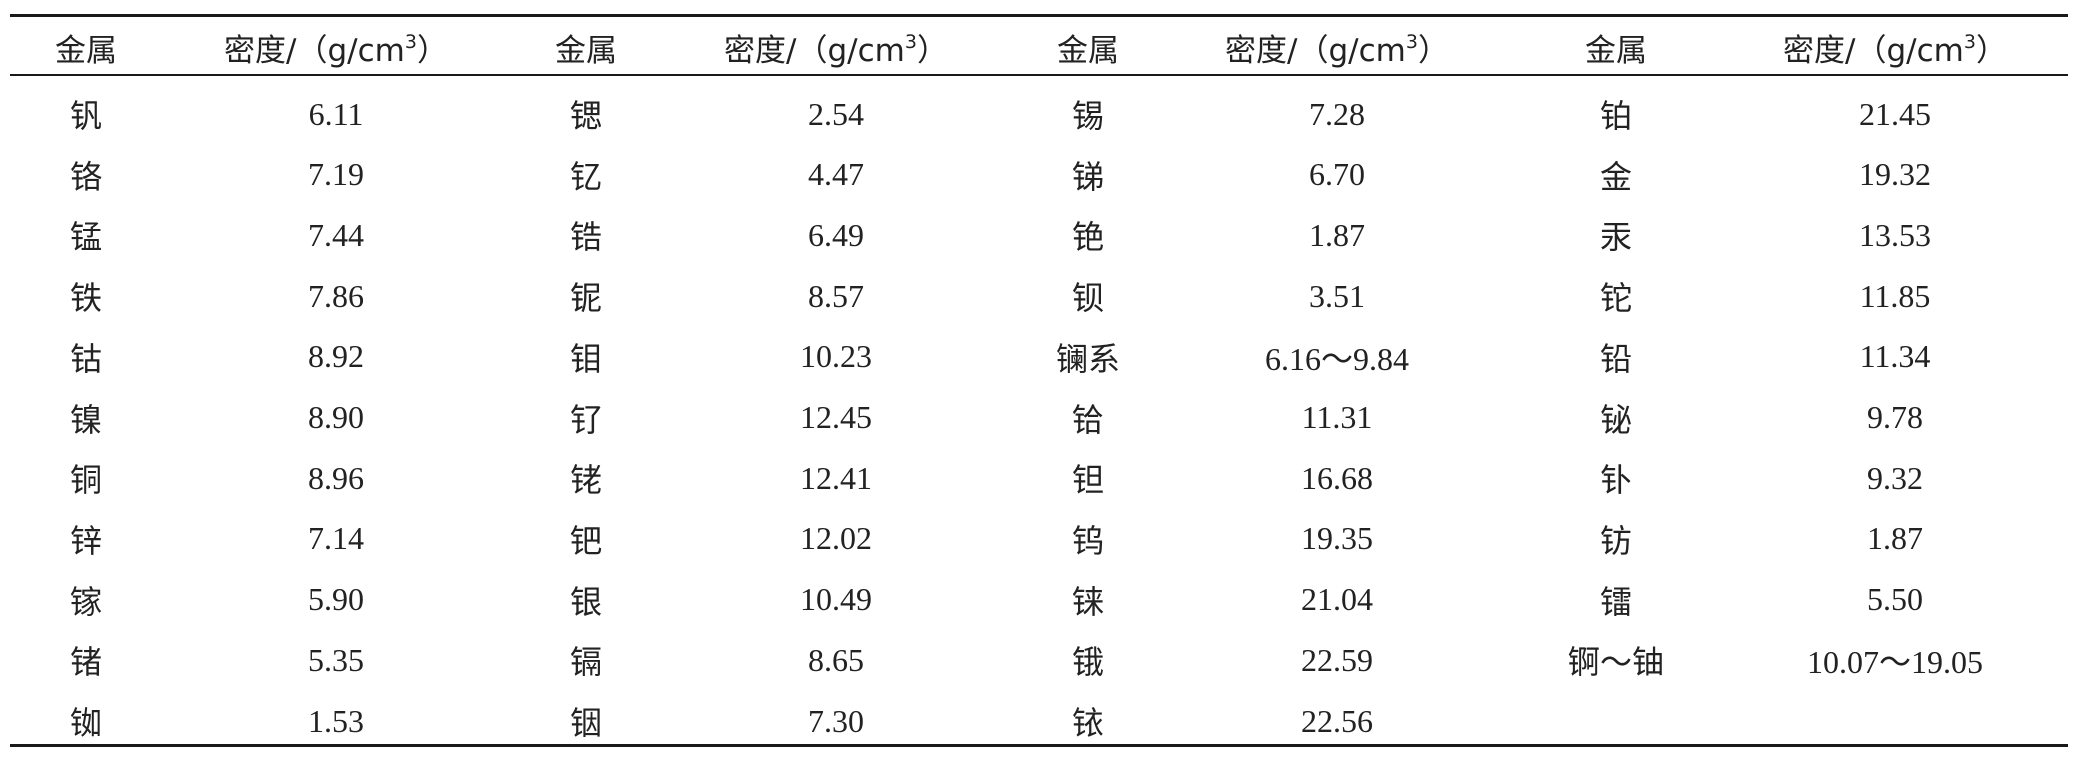 The height and width of the screenshot is (758, 2078). Describe the element at coordinates (1039, 75) in the screenshot. I see `header-rule` at that location.